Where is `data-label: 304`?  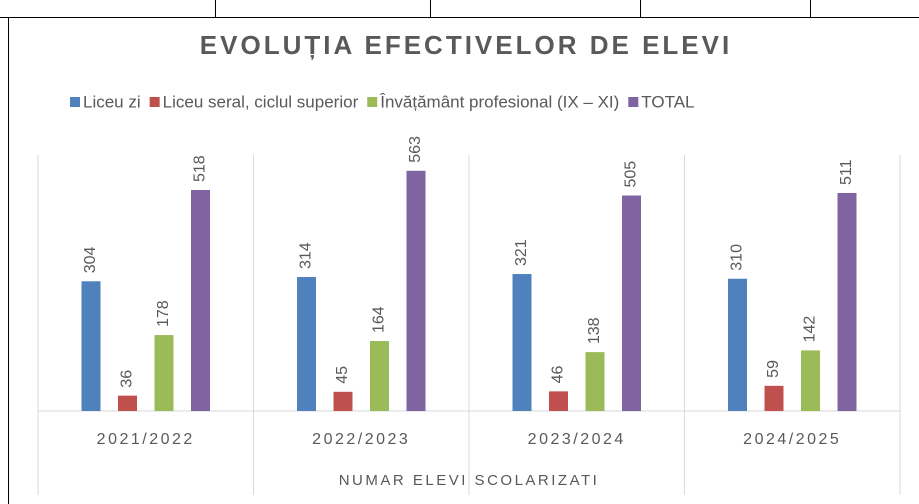
data-label: 304 is located at coordinates (90, 259).